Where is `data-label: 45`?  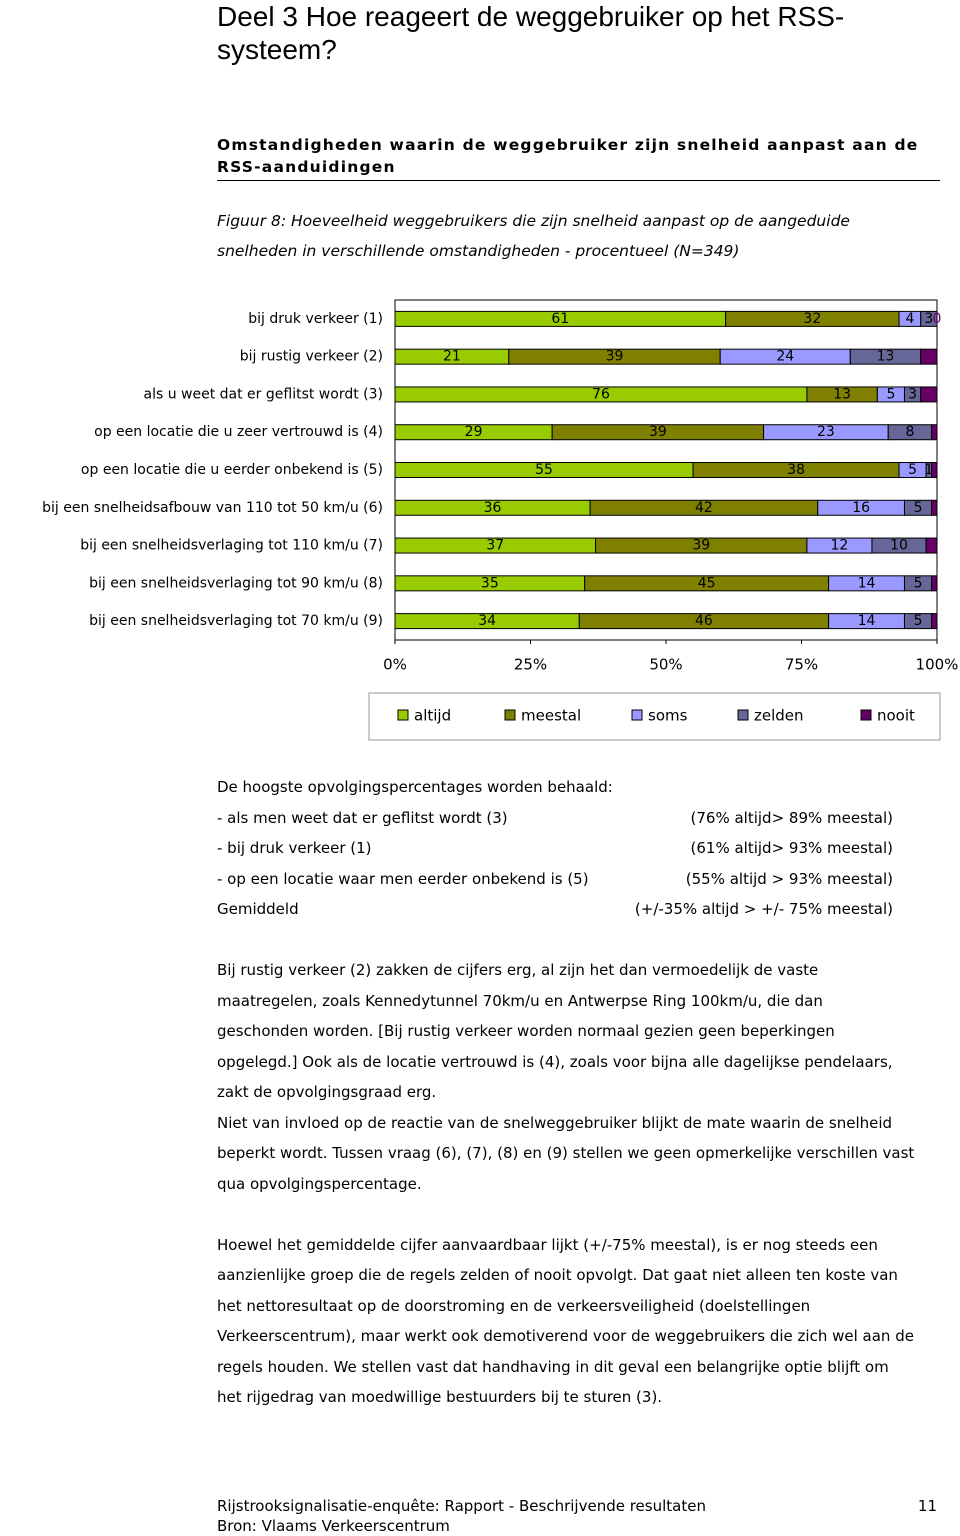 data-label: 45 is located at coordinates (707, 583).